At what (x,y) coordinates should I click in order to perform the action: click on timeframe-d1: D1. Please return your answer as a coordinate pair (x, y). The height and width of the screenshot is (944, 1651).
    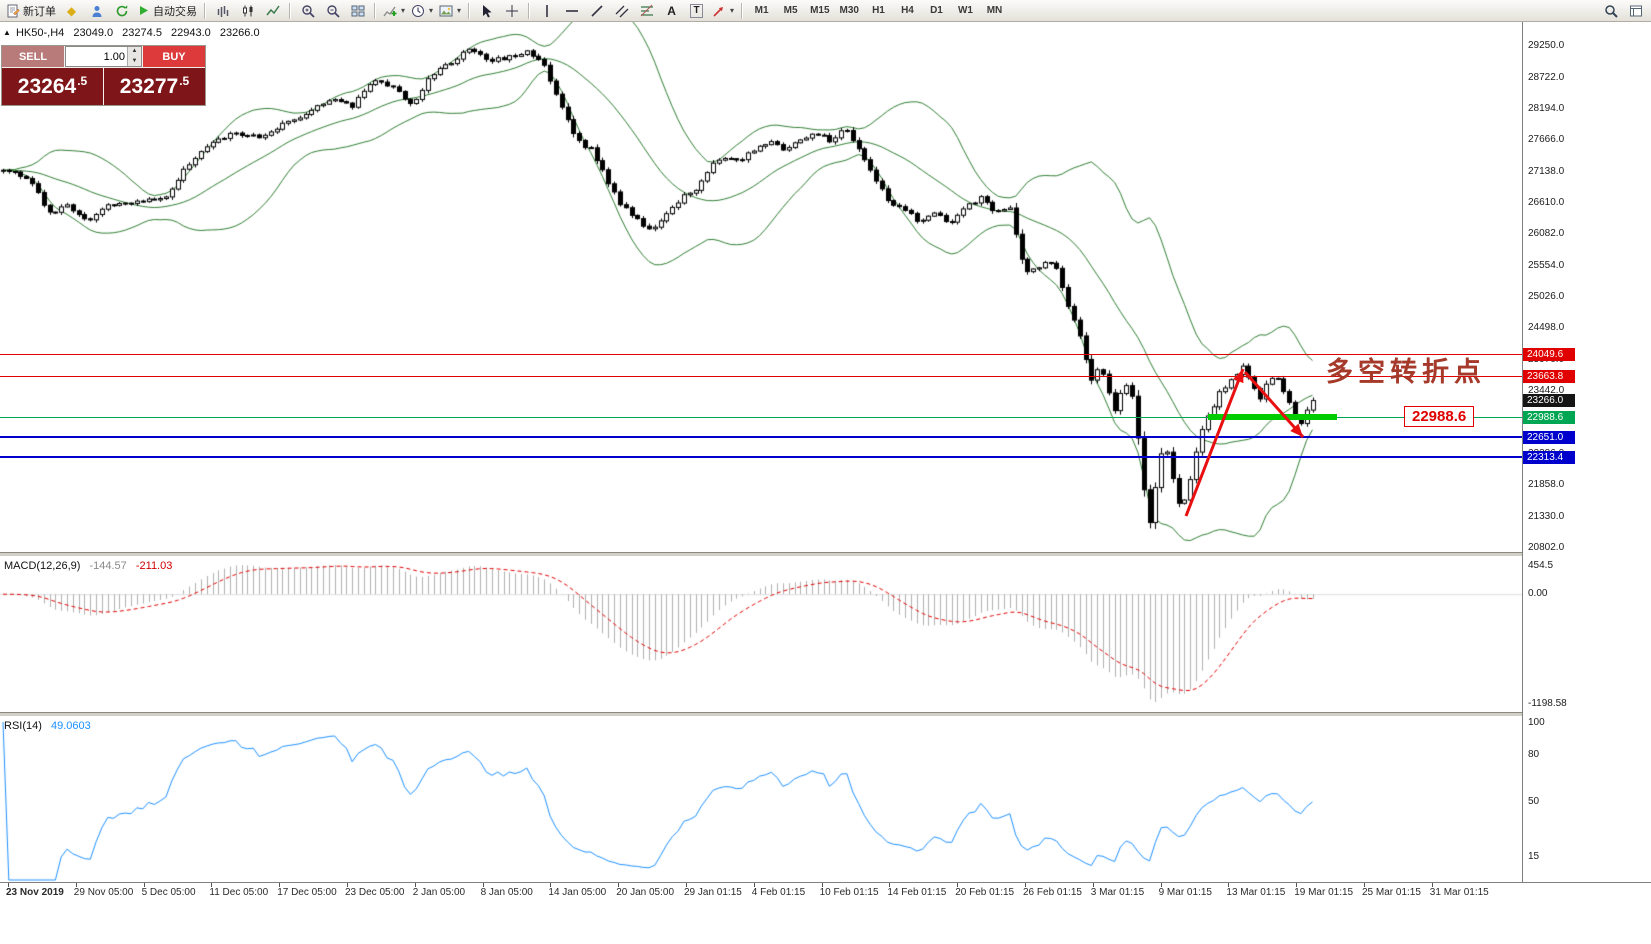
    Looking at the image, I should click on (936, 10).